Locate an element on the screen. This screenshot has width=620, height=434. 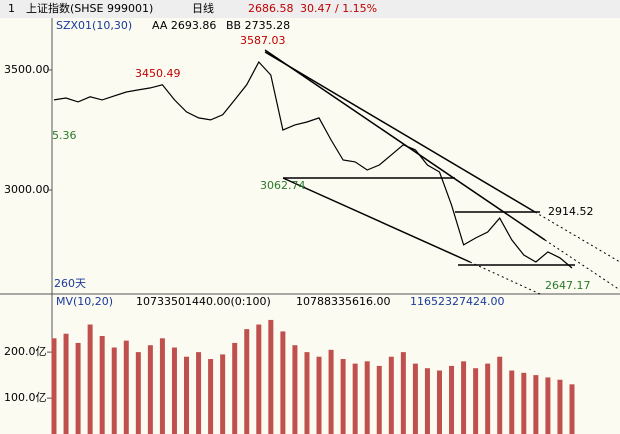
price: 2686.58 is located at coordinates (271, 8).